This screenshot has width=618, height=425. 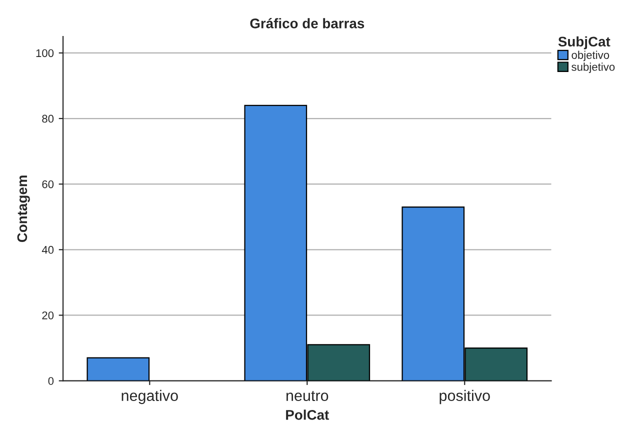 I want to click on y-axis-title: Contagem, so click(x=23, y=209).